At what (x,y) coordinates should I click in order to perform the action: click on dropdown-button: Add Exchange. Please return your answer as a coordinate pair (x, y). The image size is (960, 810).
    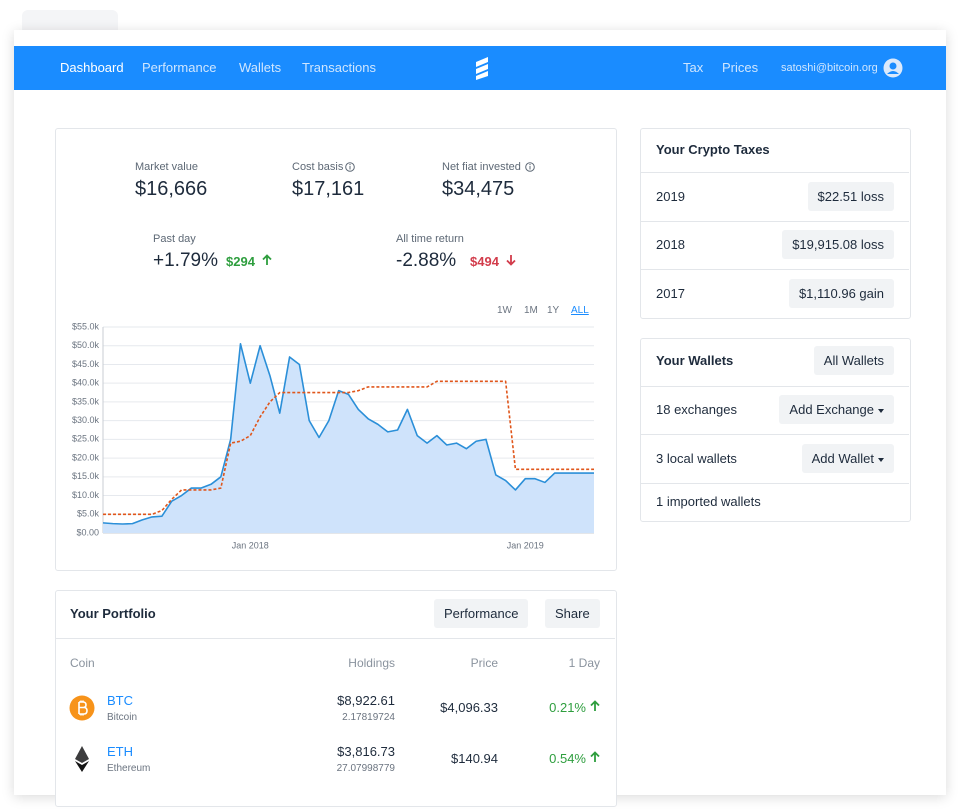
    Looking at the image, I should click on (836, 409).